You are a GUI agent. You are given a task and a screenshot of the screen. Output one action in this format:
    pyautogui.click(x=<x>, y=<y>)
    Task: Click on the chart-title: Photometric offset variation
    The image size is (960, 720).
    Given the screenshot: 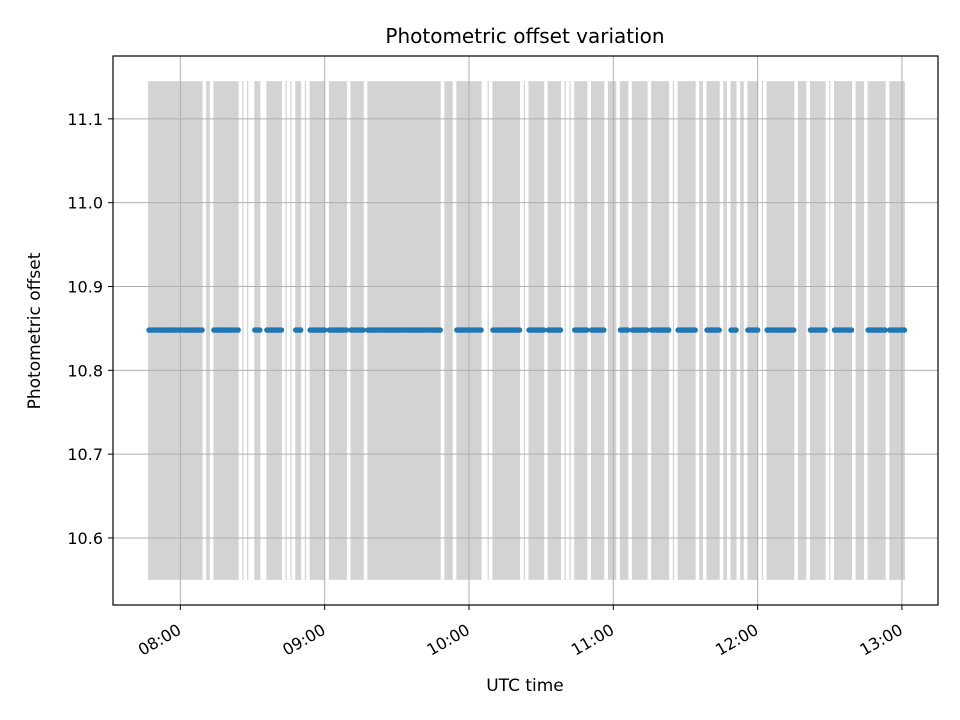 What is the action you would take?
    pyautogui.click(x=524, y=36)
    